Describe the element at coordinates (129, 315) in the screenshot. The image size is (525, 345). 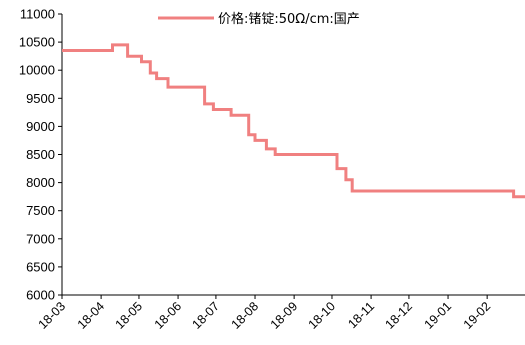
I see `x-tick-label: 18-05` at that location.